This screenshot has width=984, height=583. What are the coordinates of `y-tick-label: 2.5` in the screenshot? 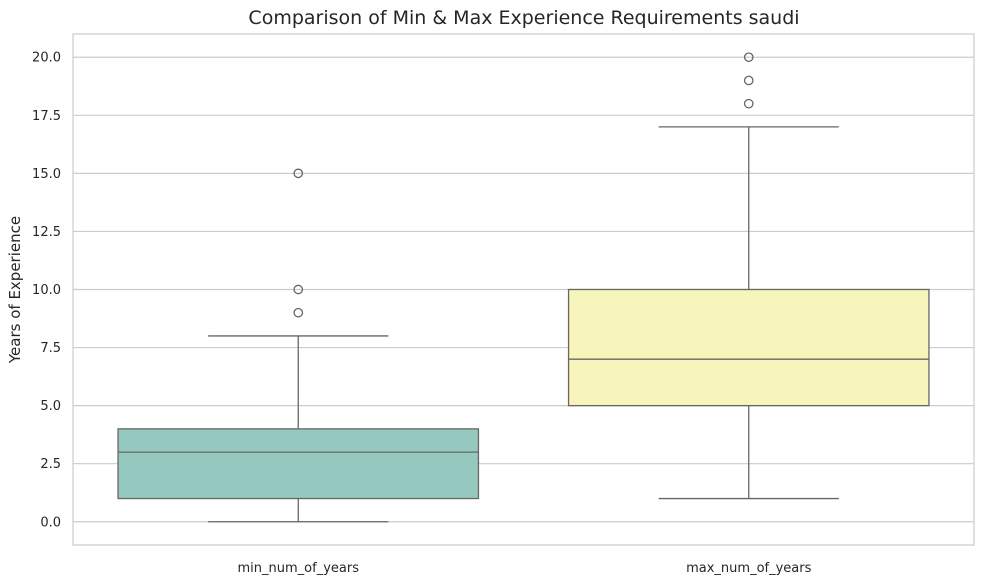 It's located at (50, 464).